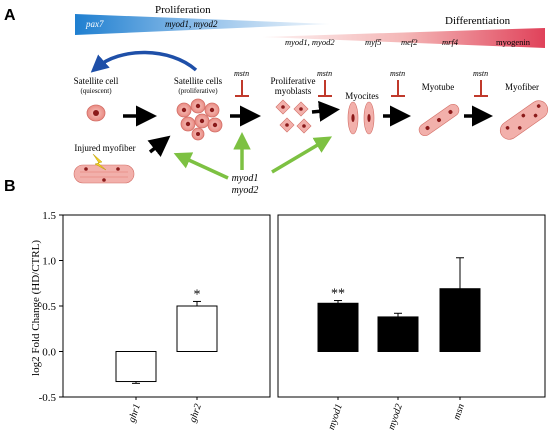  I want to click on bar-myod1, so click(338, 327).